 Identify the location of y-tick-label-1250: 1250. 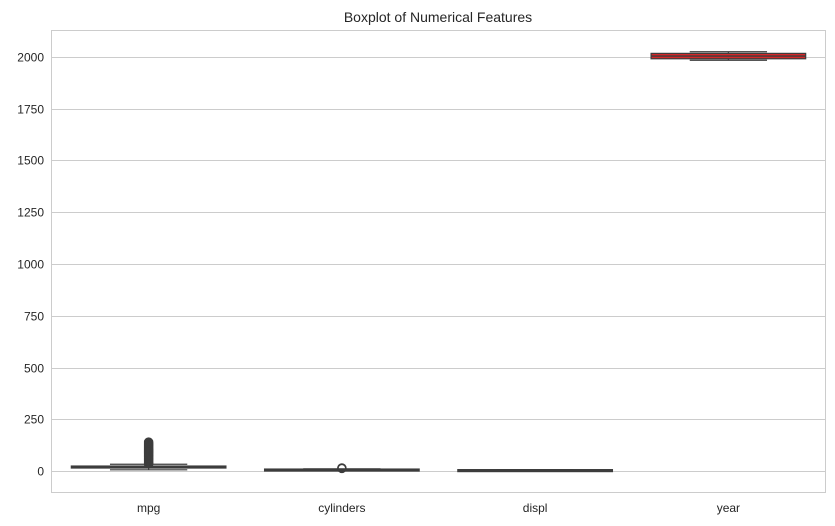
(30, 213).